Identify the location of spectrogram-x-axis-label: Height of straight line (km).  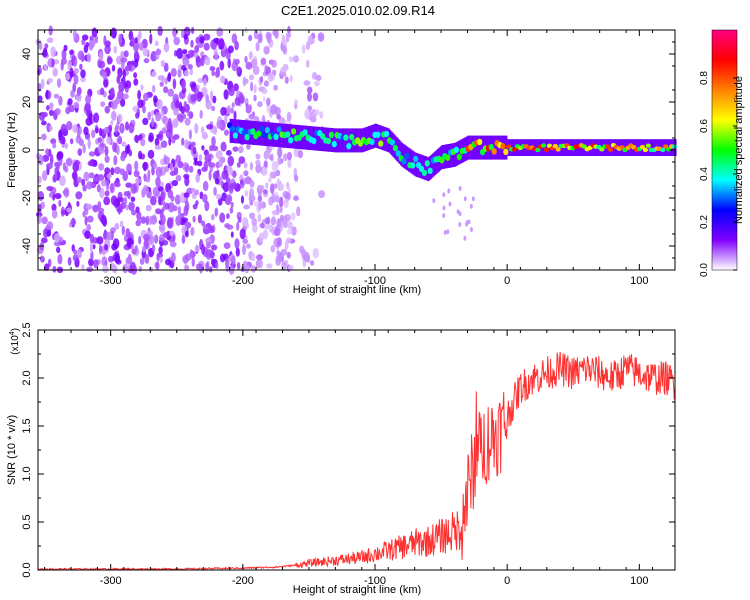
(357, 290).